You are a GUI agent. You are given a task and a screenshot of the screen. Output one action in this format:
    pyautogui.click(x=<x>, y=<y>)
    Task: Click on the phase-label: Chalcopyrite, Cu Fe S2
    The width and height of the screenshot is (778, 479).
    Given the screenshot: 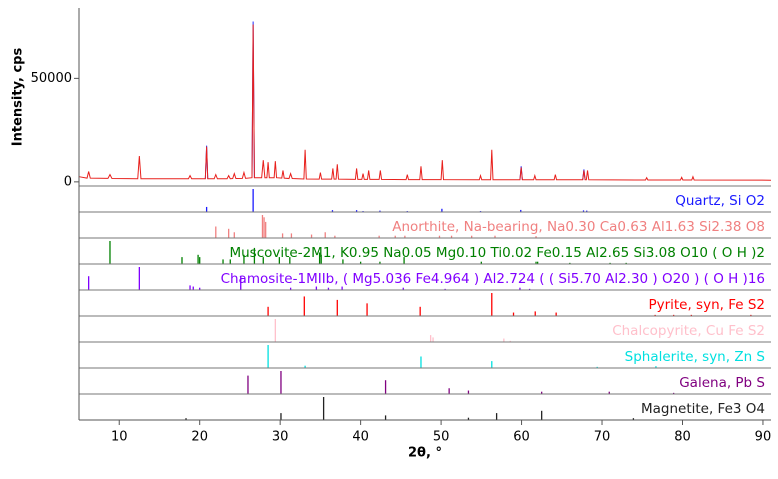 What is the action you would take?
    pyautogui.click(x=688, y=331)
    